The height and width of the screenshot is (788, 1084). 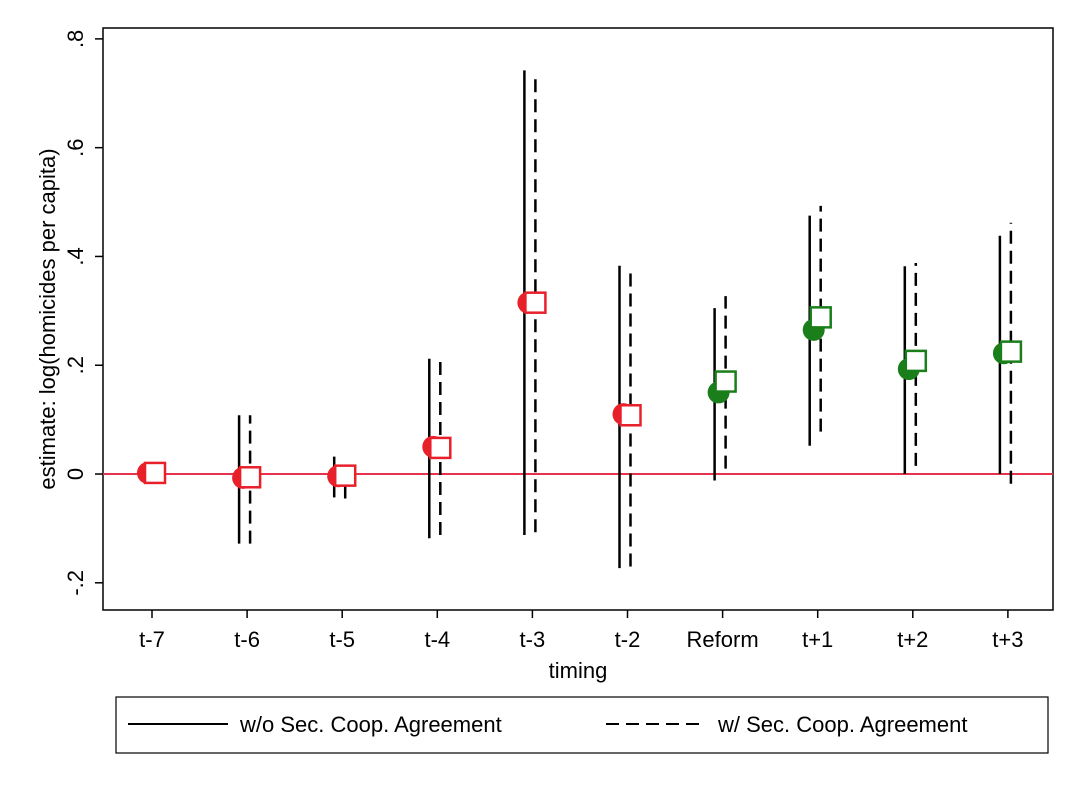 I want to click on x-axis: t-7 t-6 t-5 t-4 t-3 t-2 Reform t+1 t+2 t+3, so click(x=581, y=631).